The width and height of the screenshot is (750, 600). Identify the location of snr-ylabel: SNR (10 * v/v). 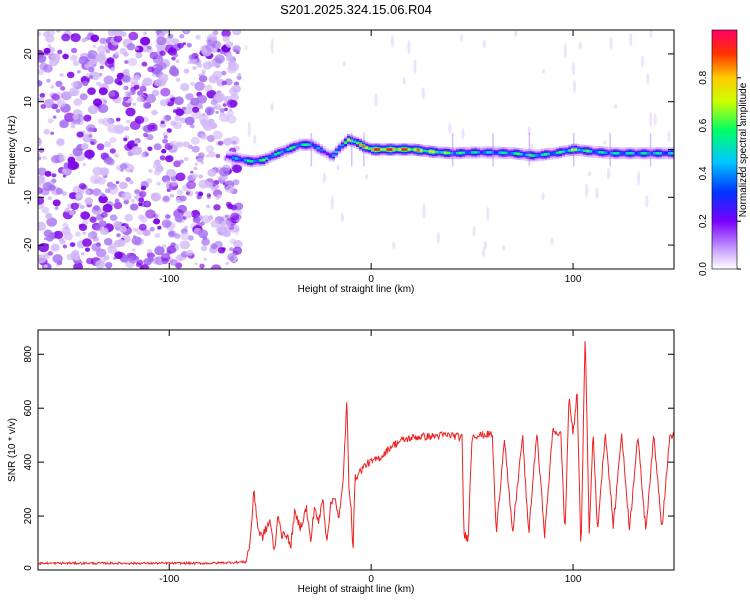
(12, 450).